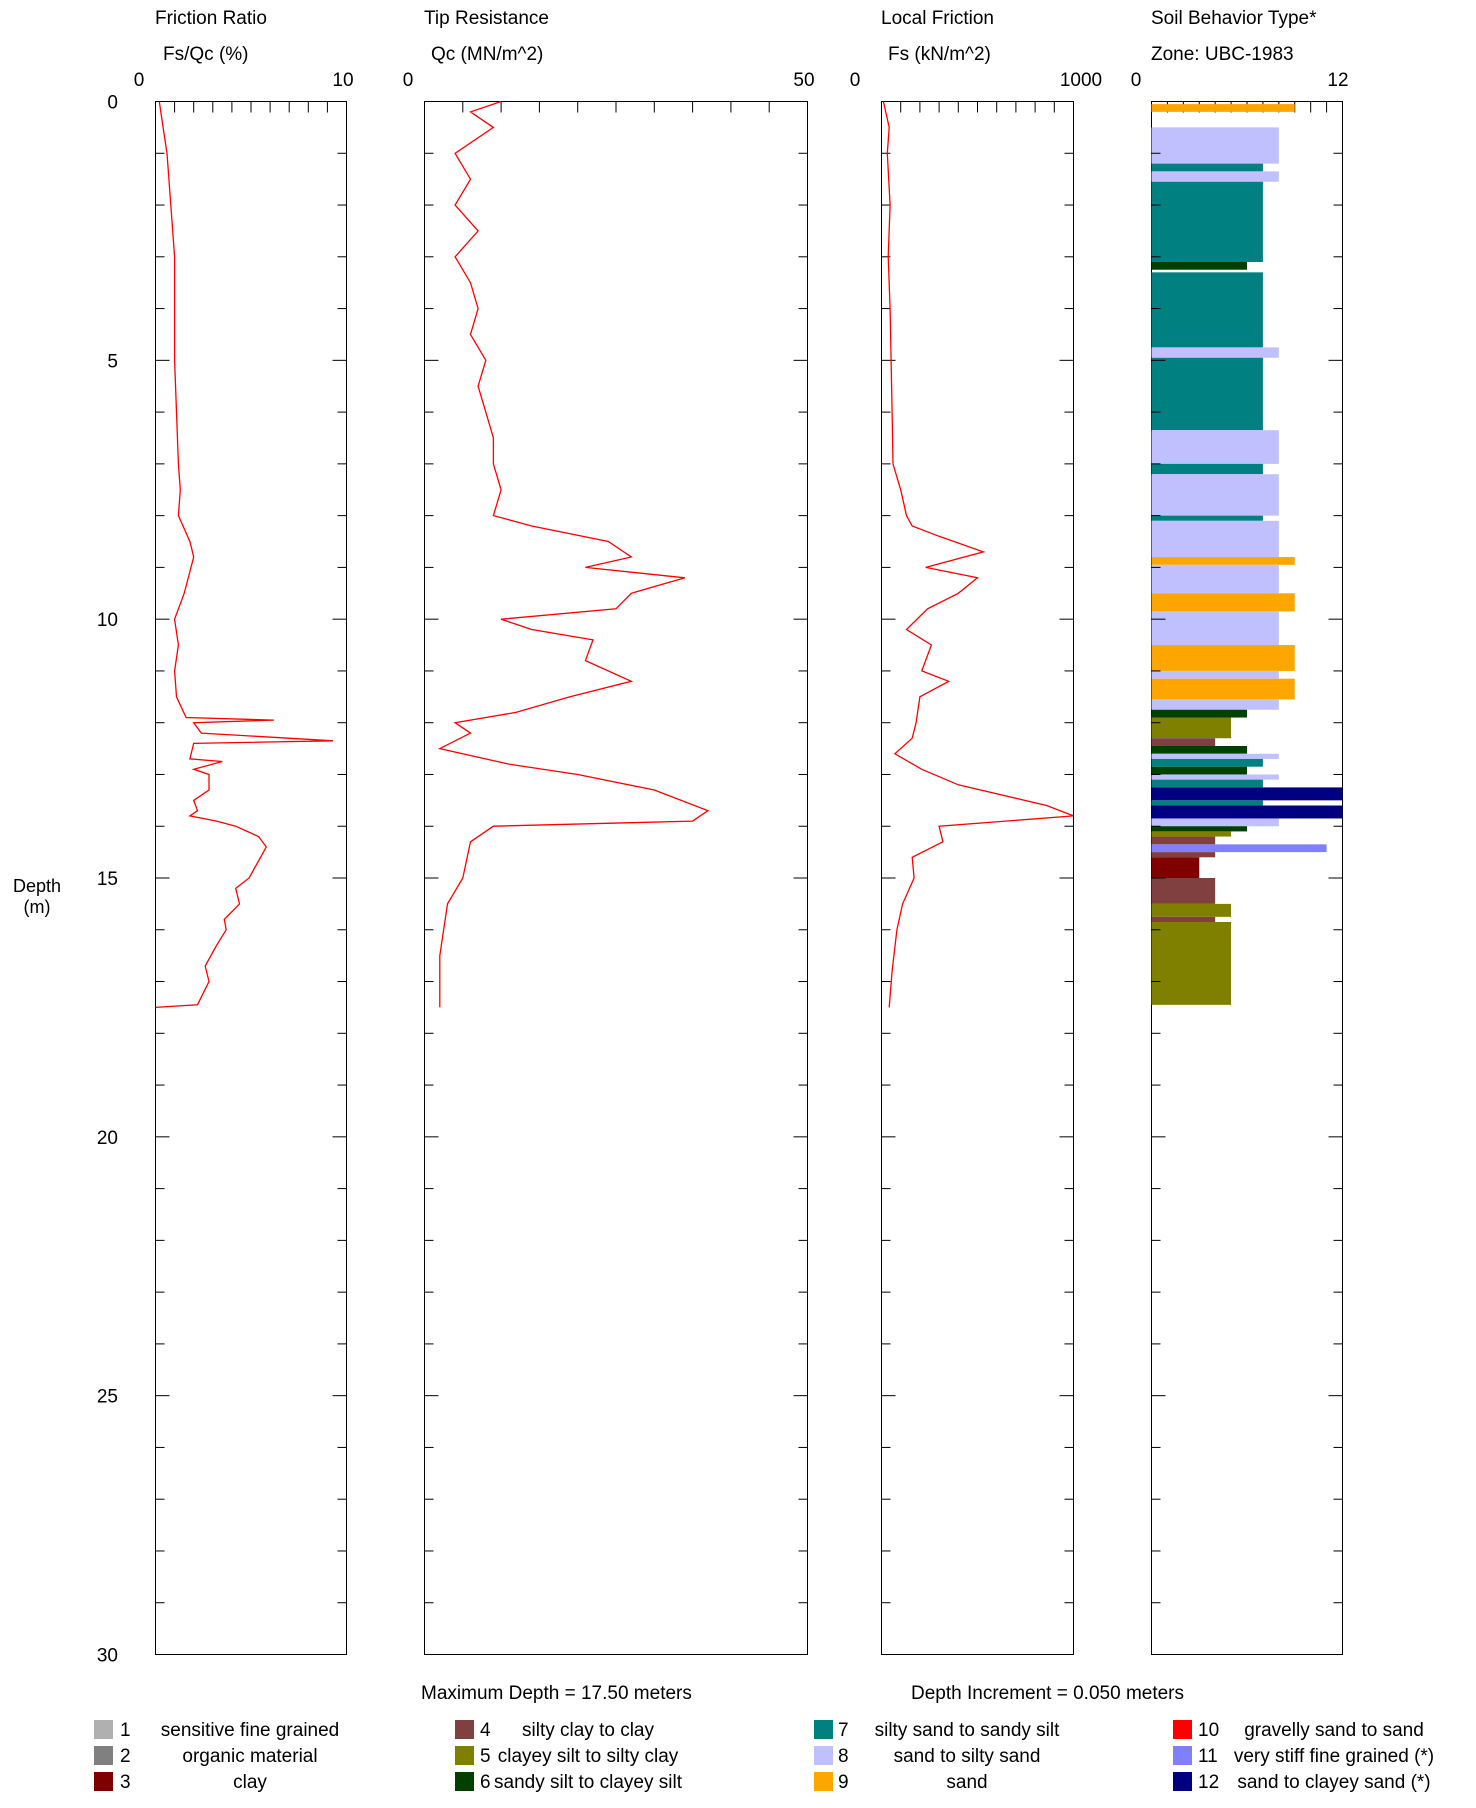  What do you see at coordinates (485, 1756) in the screenshot?
I see `legend-zone-number: 5` at bounding box center [485, 1756].